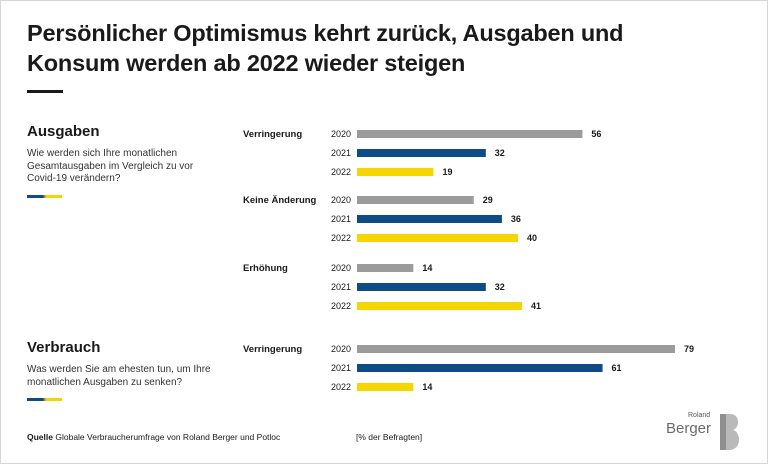 Image resolution: width=768 pixels, height=464 pixels. Describe the element at coordinates (64, 347) in the screenshot. I see `section-title-verbrauch: Verbrauch` at that location.